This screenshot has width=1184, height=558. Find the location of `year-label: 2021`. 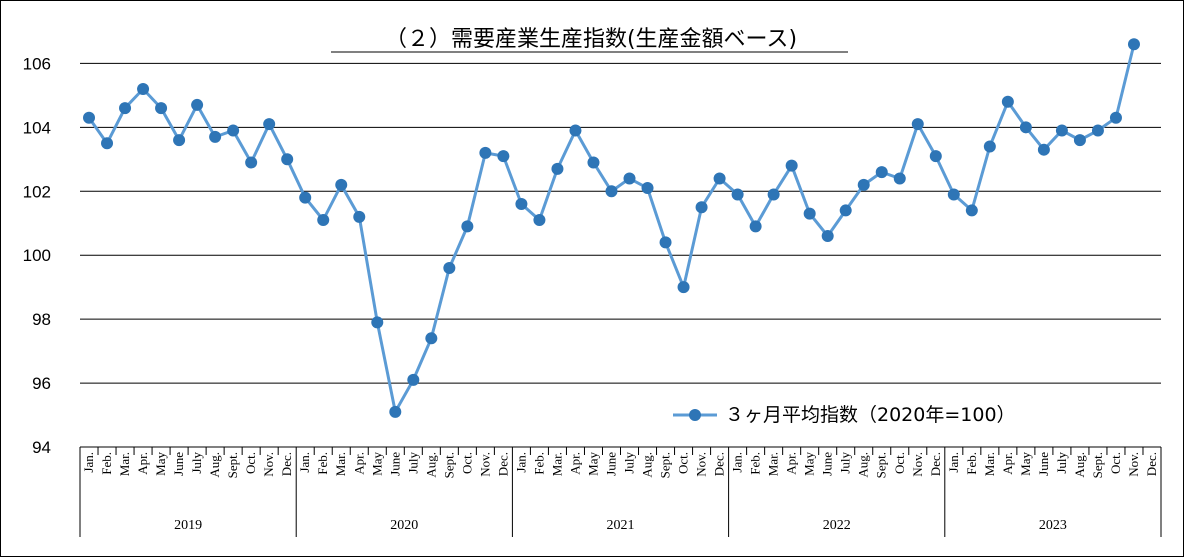

year-label: 2021 is located at coordinates (621, 525).